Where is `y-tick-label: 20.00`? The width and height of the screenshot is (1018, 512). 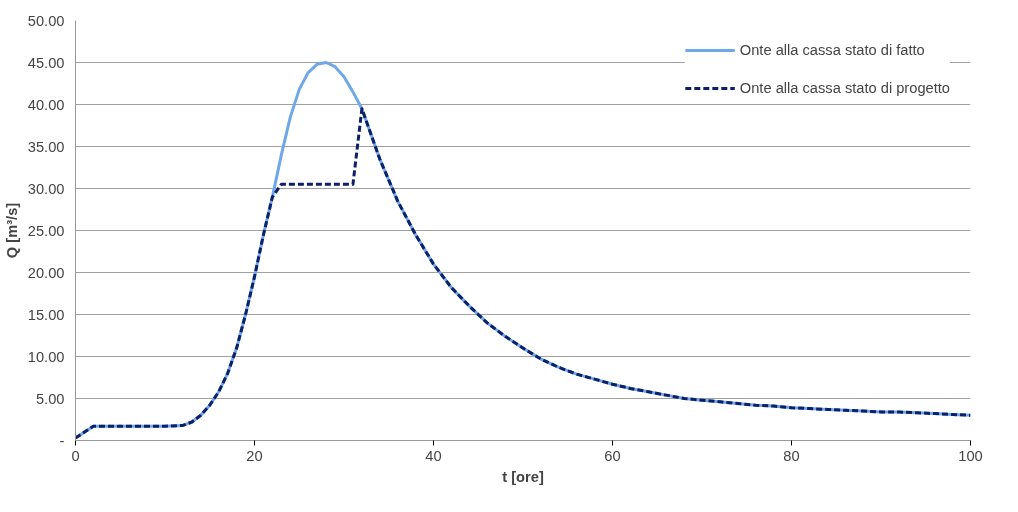
y-tick-label: 20.00 is located at coordinates (46, 272).